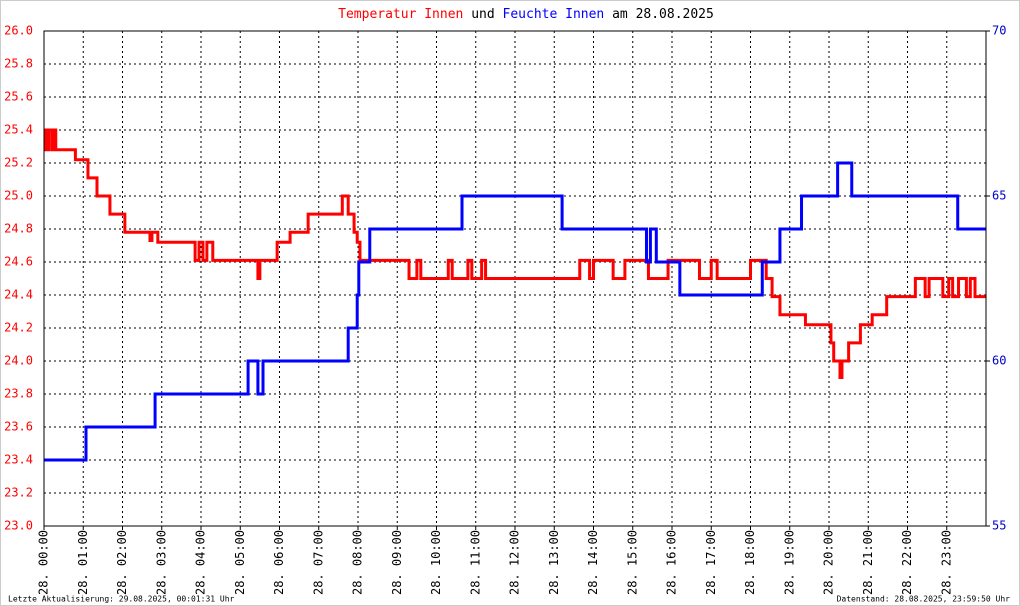 This screenshot has width=1020, height=606. I want to click on x-tick-label: 28. 10:00, so click(436, 562).